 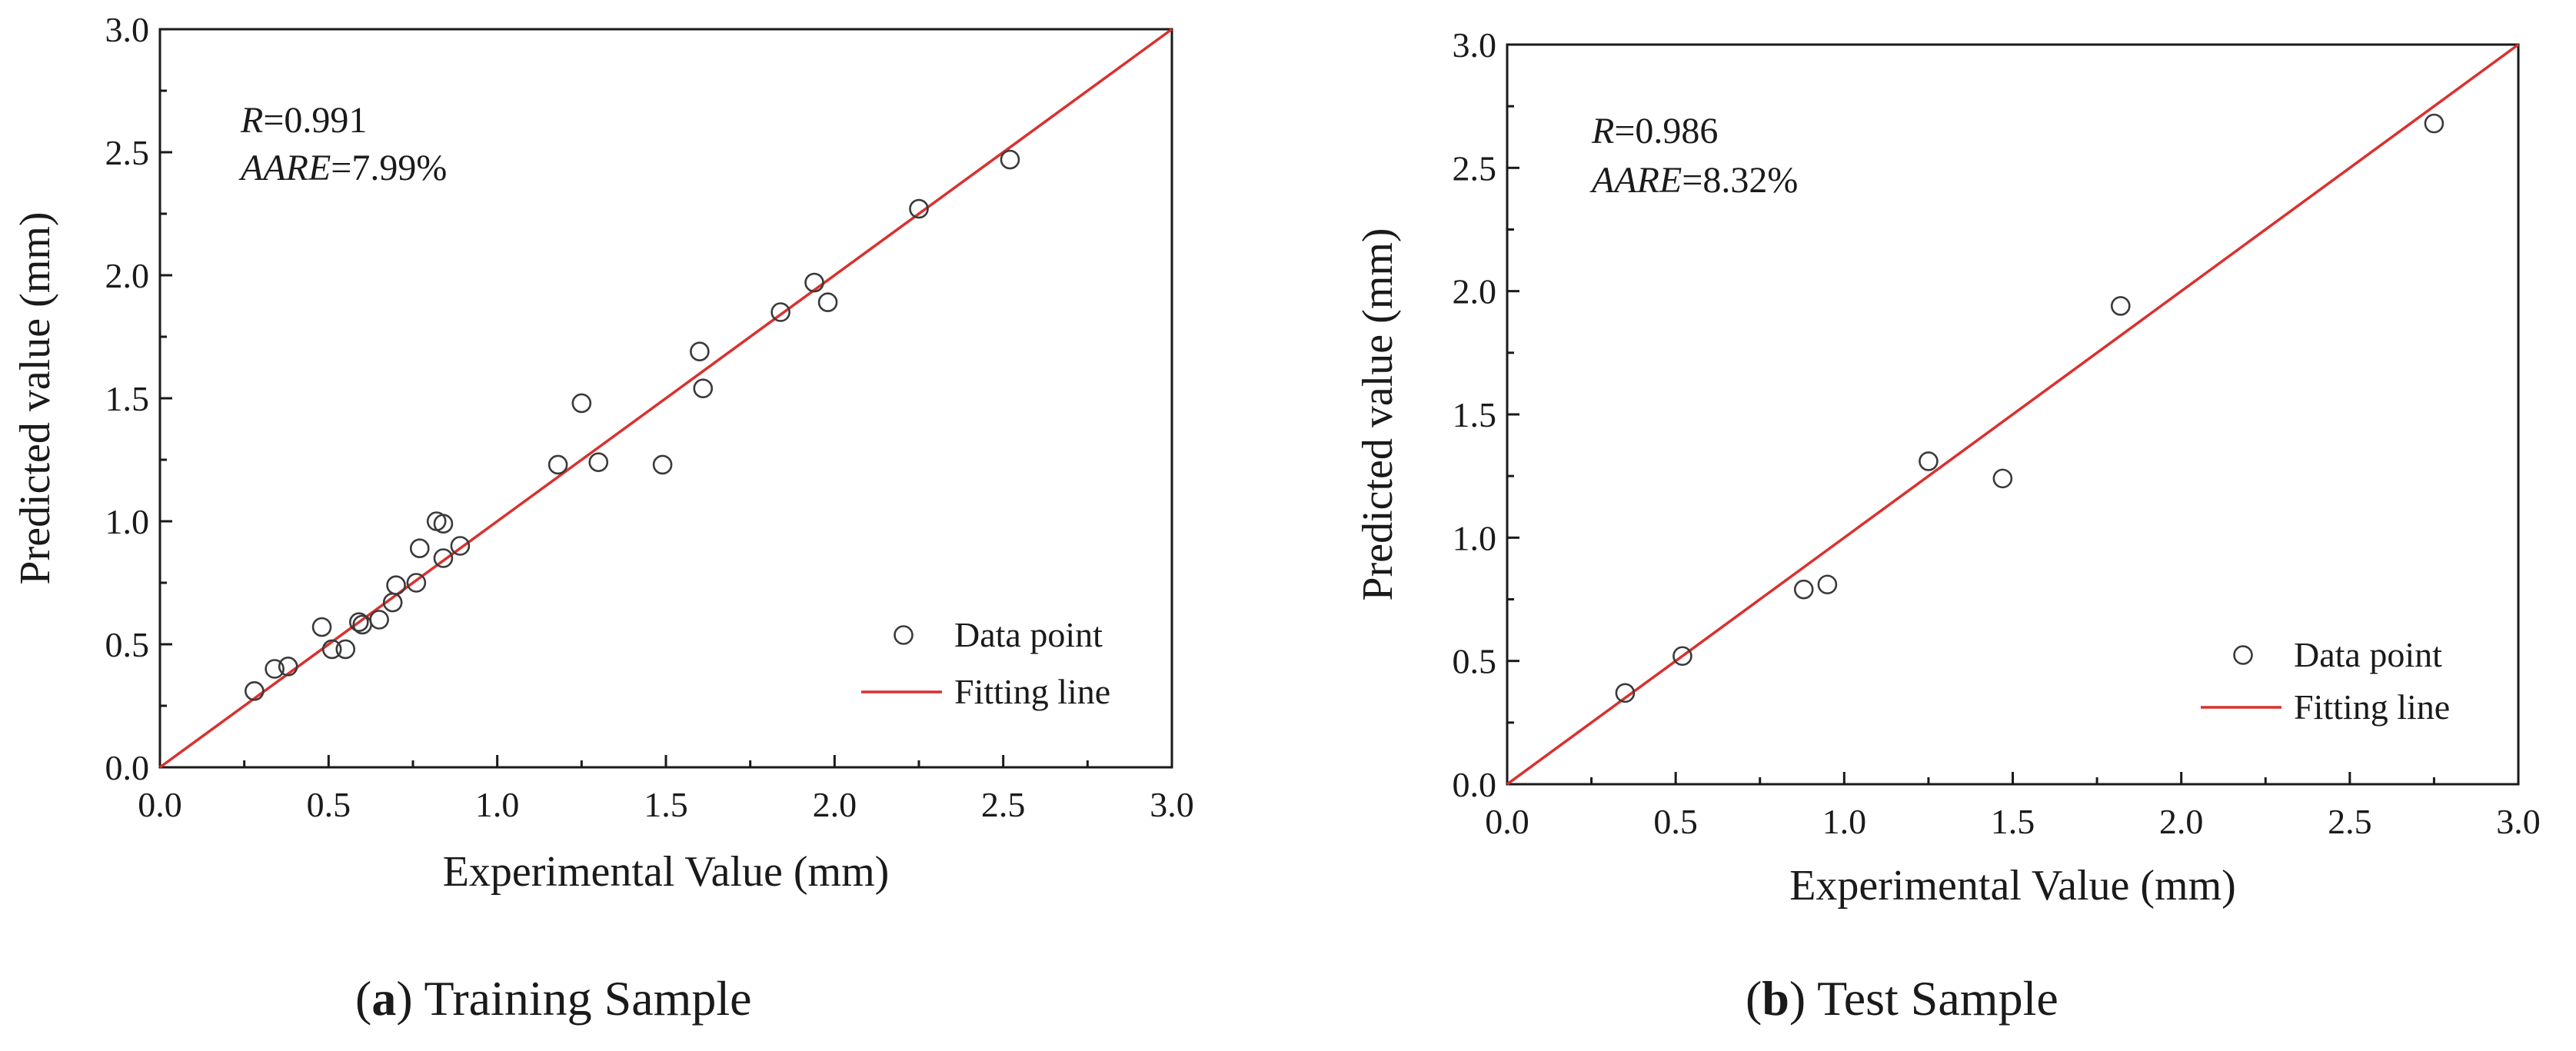 I want to click on caption-training-sample: (a) Training Sample, so click(x=554, y=998).